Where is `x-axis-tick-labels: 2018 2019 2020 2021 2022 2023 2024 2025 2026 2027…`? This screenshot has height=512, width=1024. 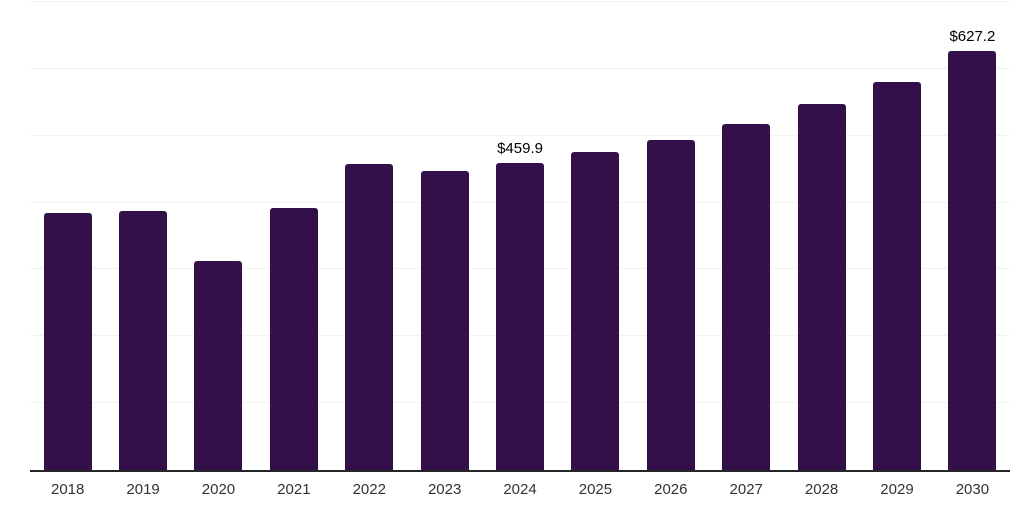
x-axis-tick-labels: 2018 2019 2020 2021 2022 2023 2024 2025 2026 2027… is located at coordinates (520, 489).